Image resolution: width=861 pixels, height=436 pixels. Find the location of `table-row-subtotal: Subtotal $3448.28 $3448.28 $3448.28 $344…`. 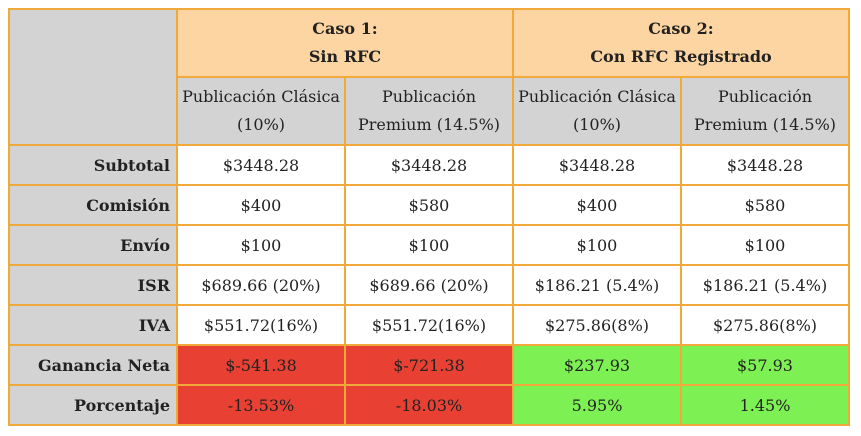

table-row-subtotal: Subtotal $3448.28 $3448.28 $3448.28 $344… is located at coordinates (429, 165).